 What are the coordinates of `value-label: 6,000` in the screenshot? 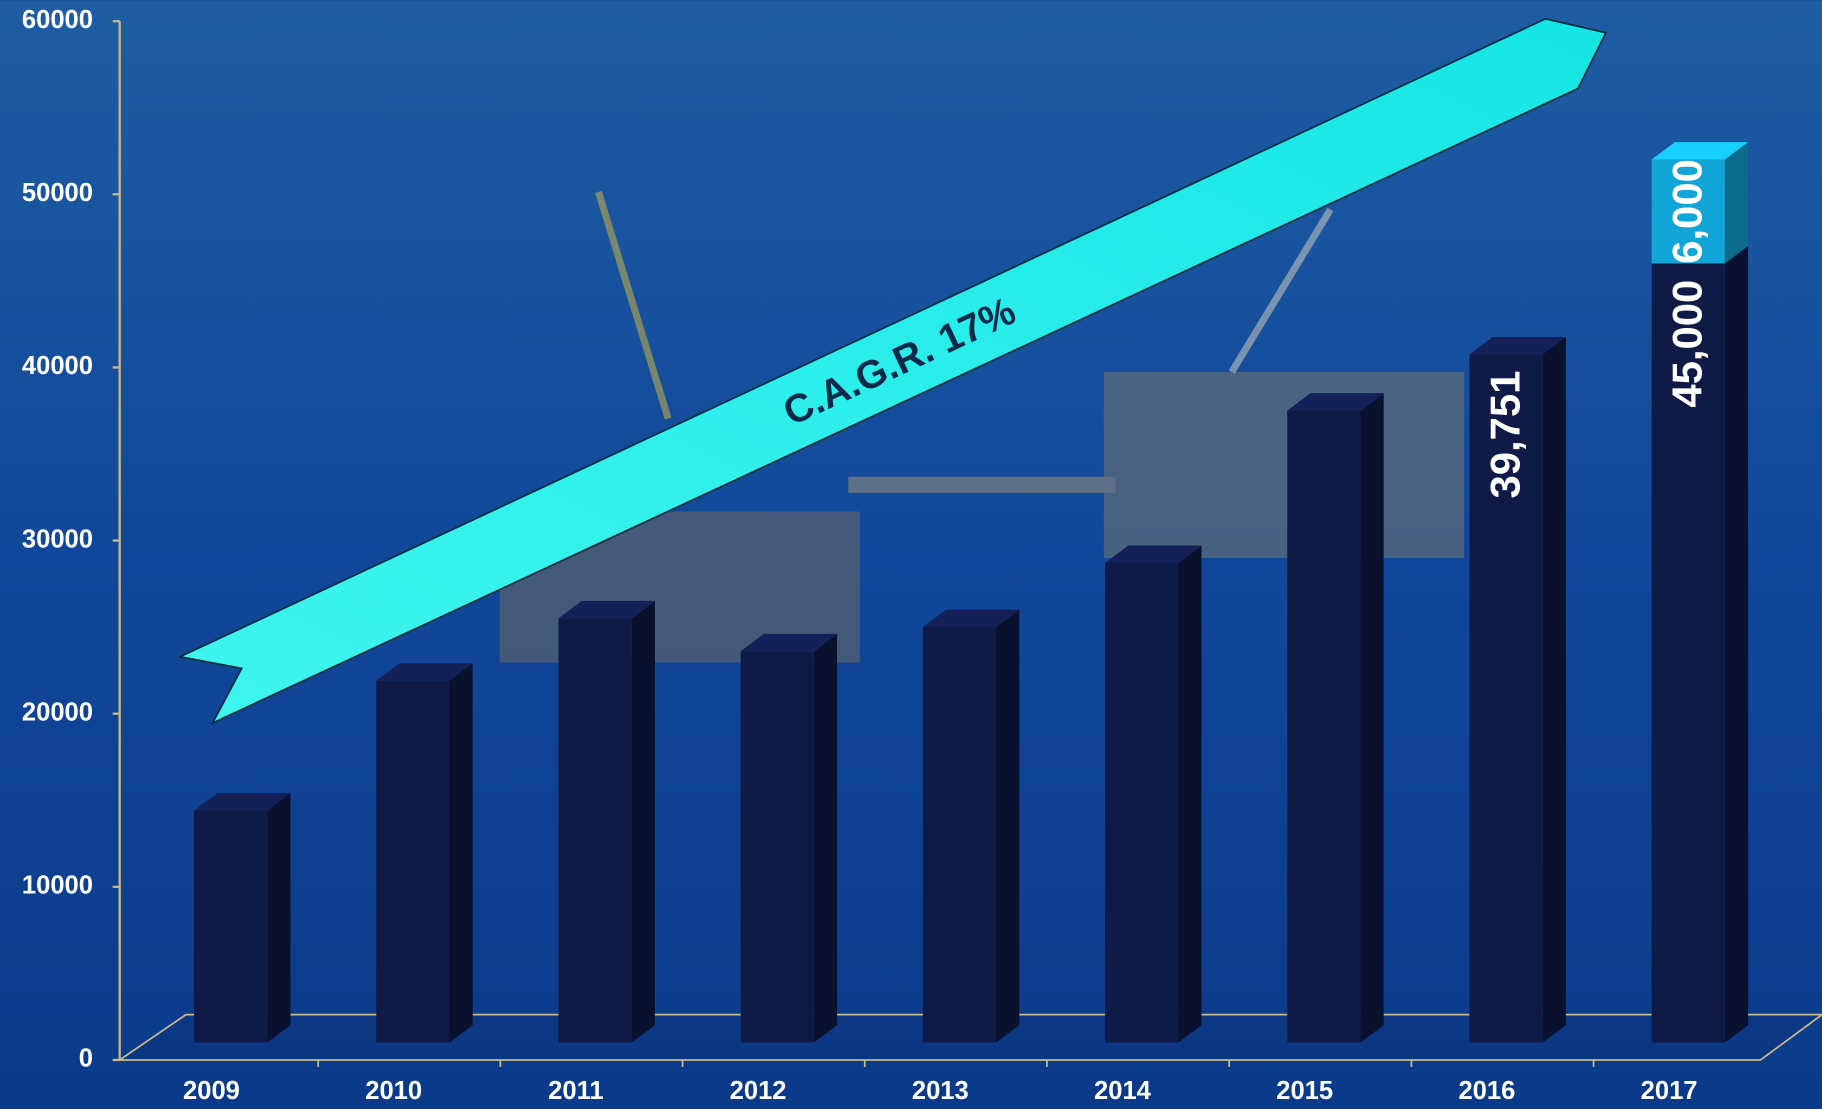 It's located at (1687, 211).